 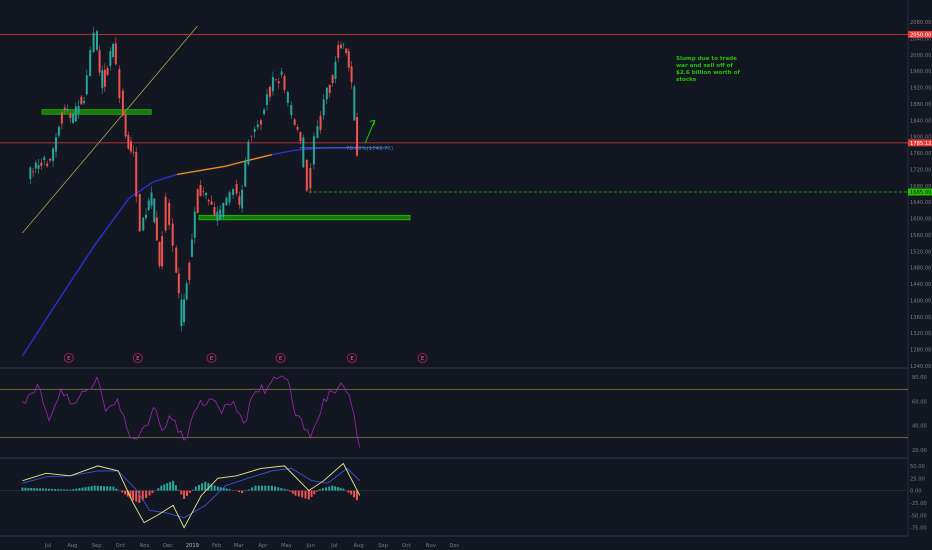 What do you see at coordinates (920, 56) in the screenshot?
I see `price-tick-label: 2000.00` at bounding box center [920, 56].